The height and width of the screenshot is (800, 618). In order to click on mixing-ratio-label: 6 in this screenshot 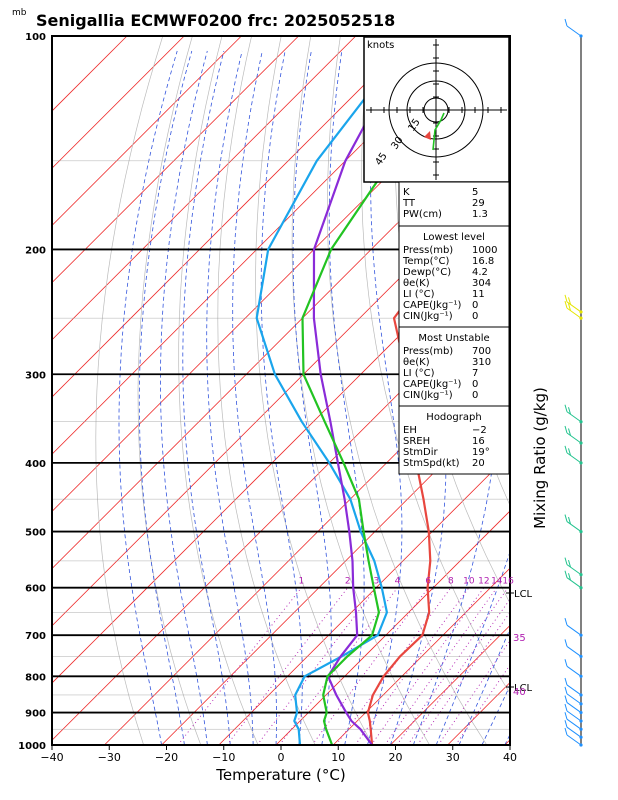, I will do `click(428, 582)`.